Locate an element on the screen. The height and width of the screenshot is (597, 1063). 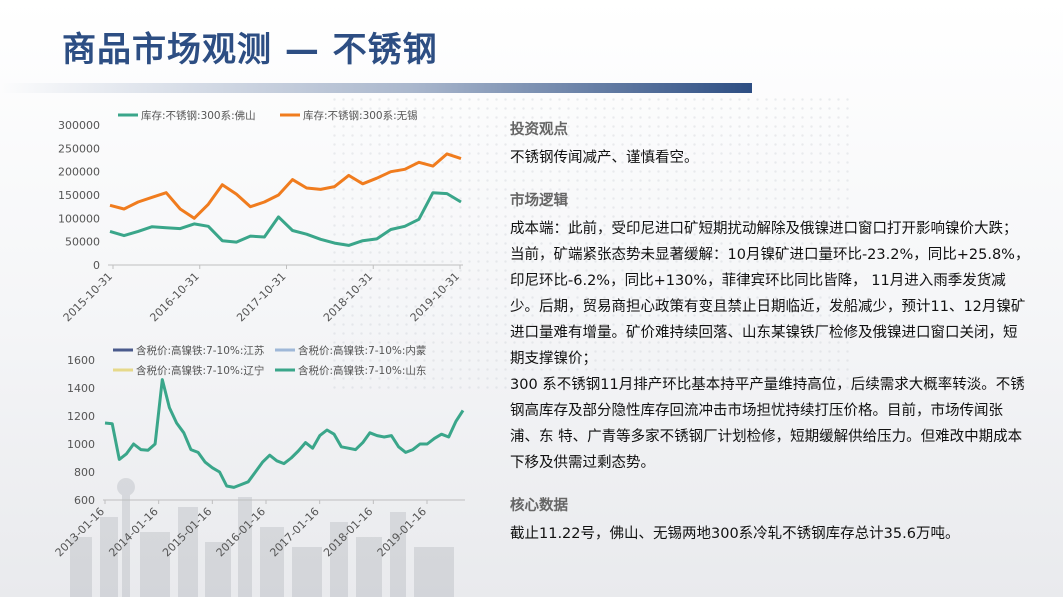
x-tick-label: 2018-01-16 is located at coordinates (348, 532).